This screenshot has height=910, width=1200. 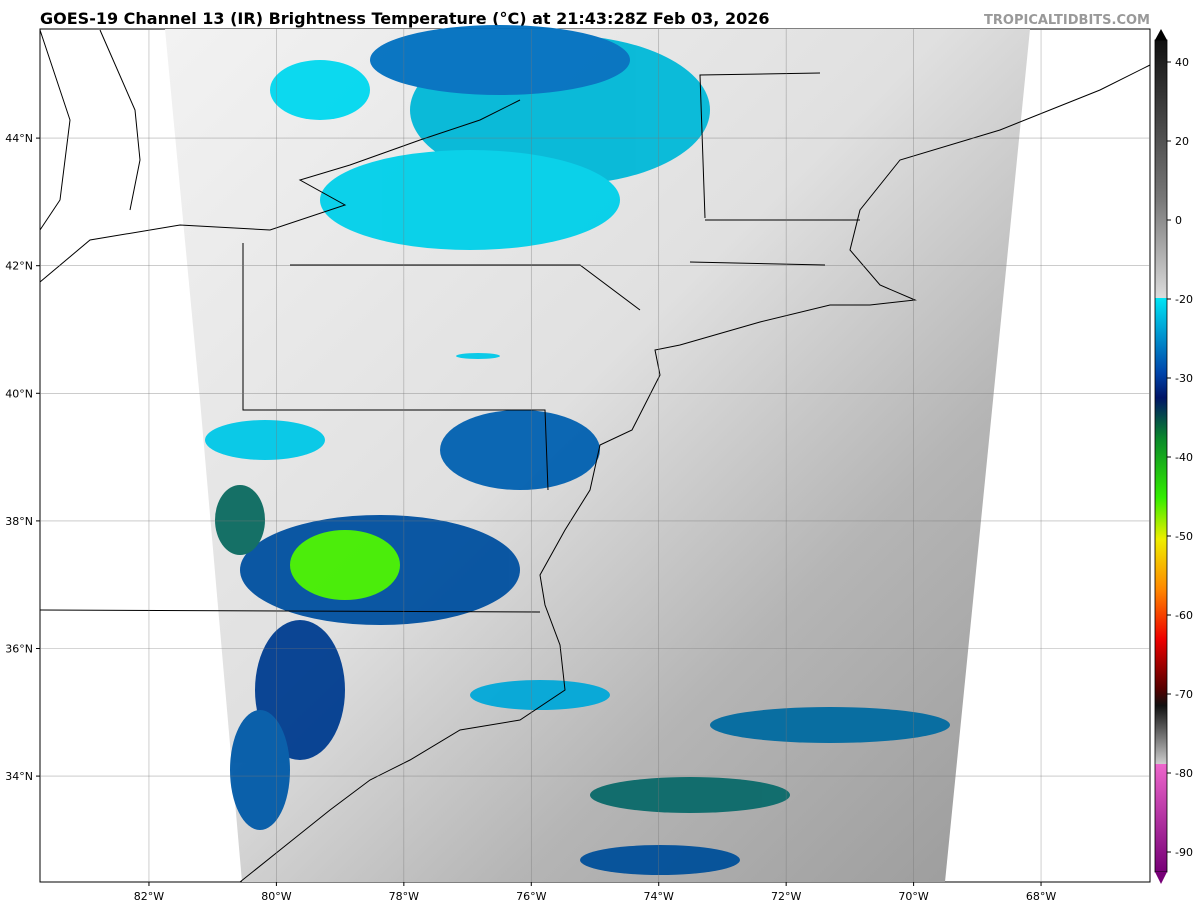 I want to click on x-tick-label: 74°W, so click(x=659, y=896).